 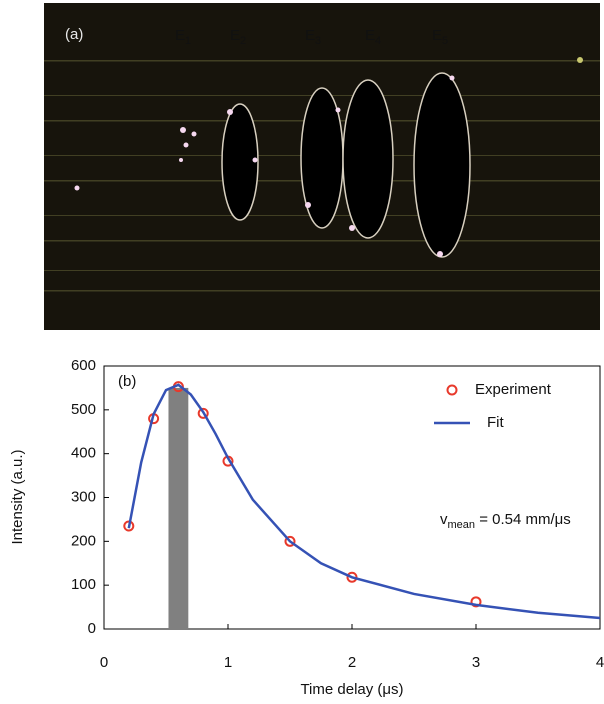 What do you see at coordinates (243, 41) in the screenshot?
I see `emitter-sub: 2` at bounding box center [243, 41].